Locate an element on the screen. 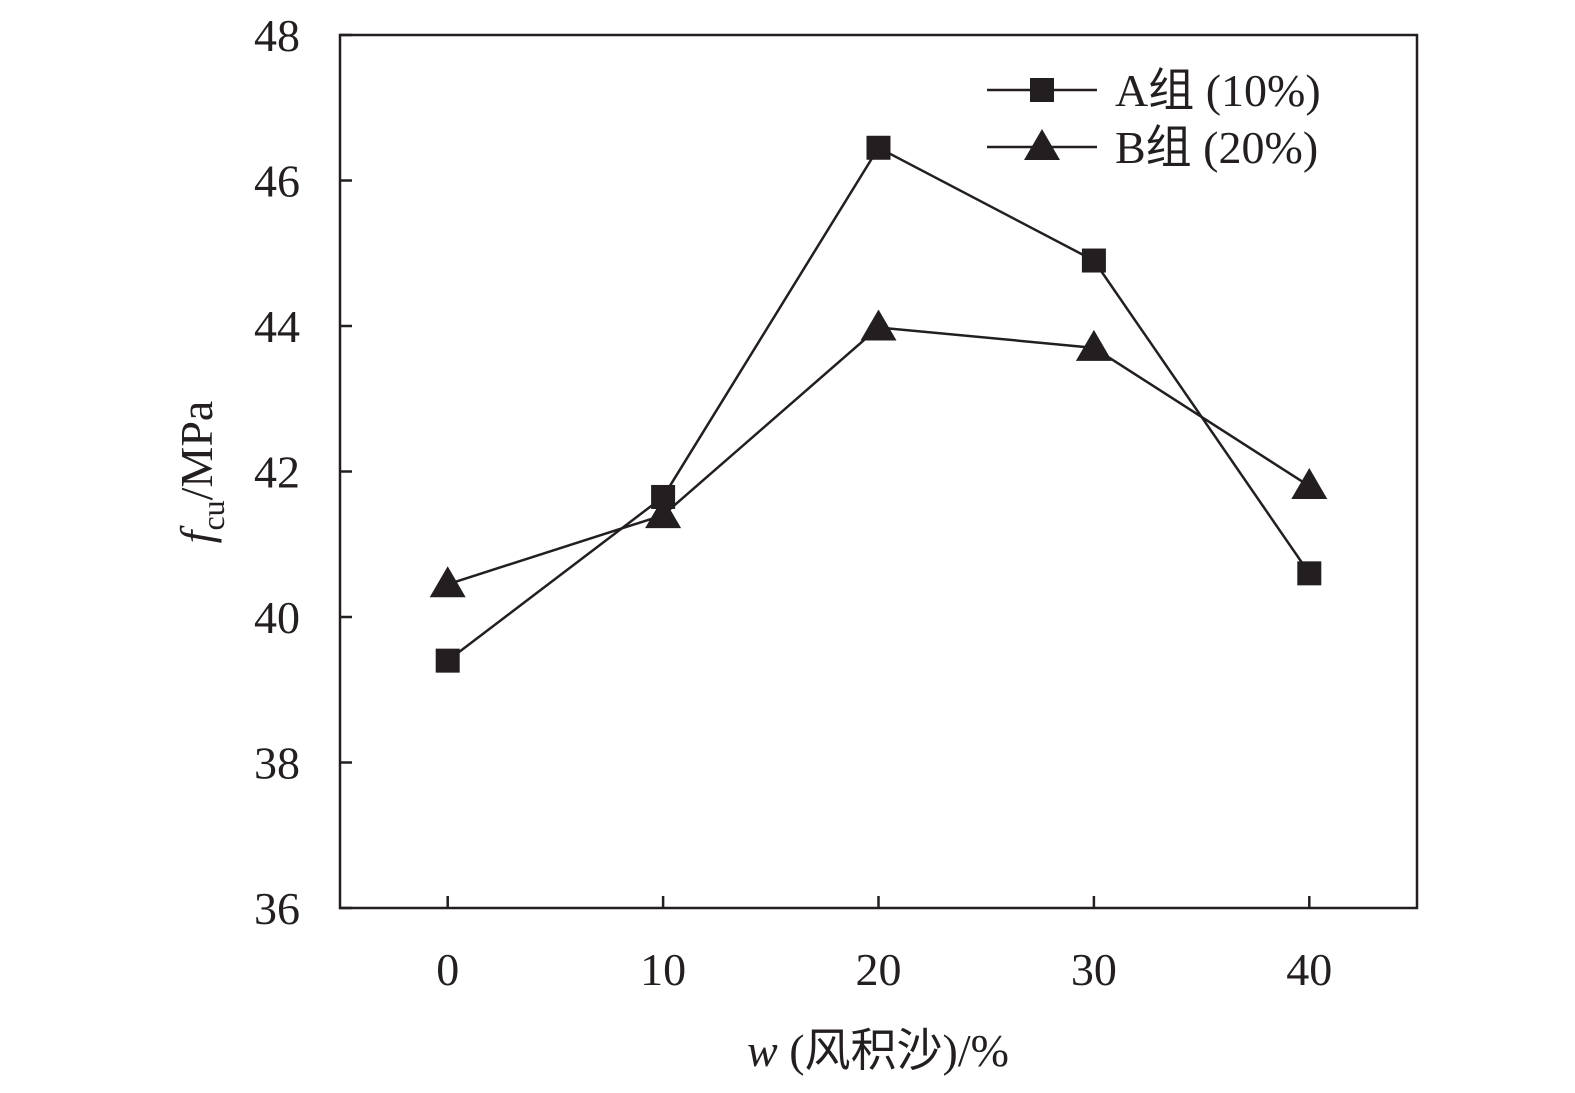 The image size is (1575, 1093). series-line is located at coordinates (878, 456).